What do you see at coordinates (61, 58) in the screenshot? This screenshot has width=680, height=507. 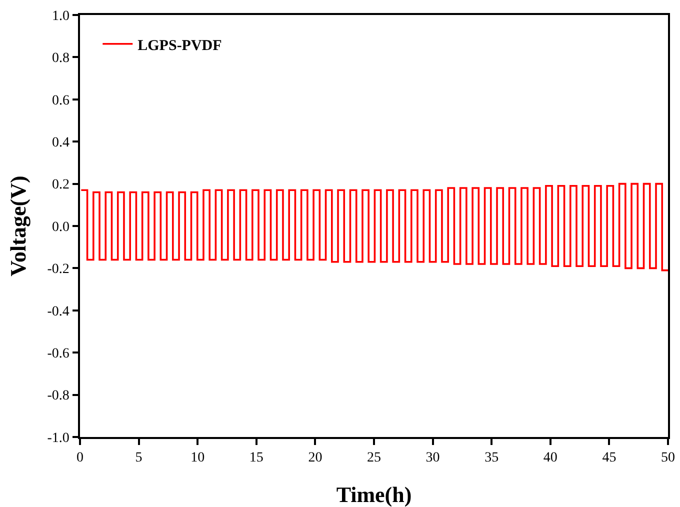 I see `y-tick-label: 0.8` at bounding box center [61, 58].